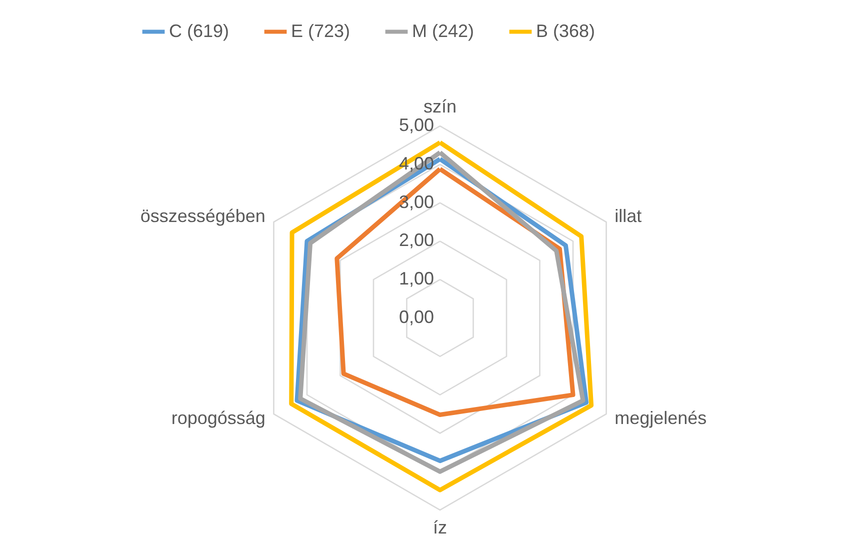 This screenshot has width=857, height=555. I want to click on legend-label: B (368), so click(566, 30).